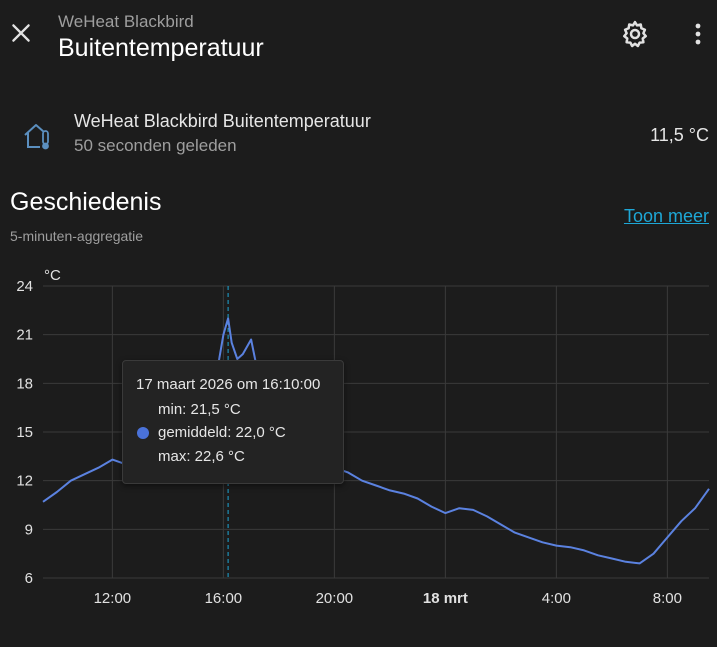 This screenshot has height=647, width=717. I want to click on dialog-subtitle: WeHeat Blackbird, so click(126, 21).